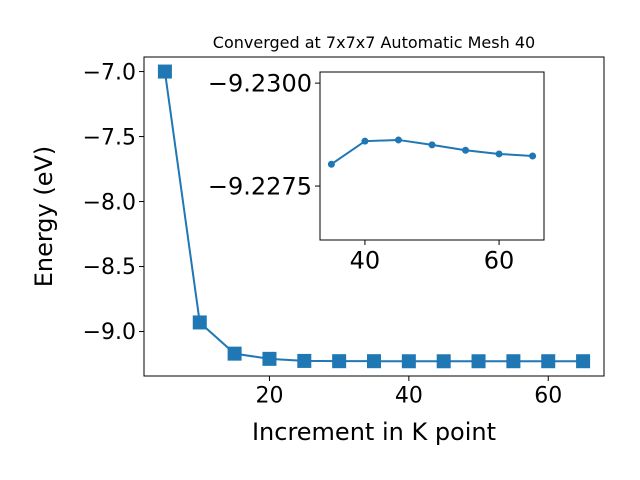 This screenshot has height=480, width=640. What do you see at coordinates (109, 267) in the screenshot?
I see `y-tick-label: −8.5` at bounding box center [109, 267].